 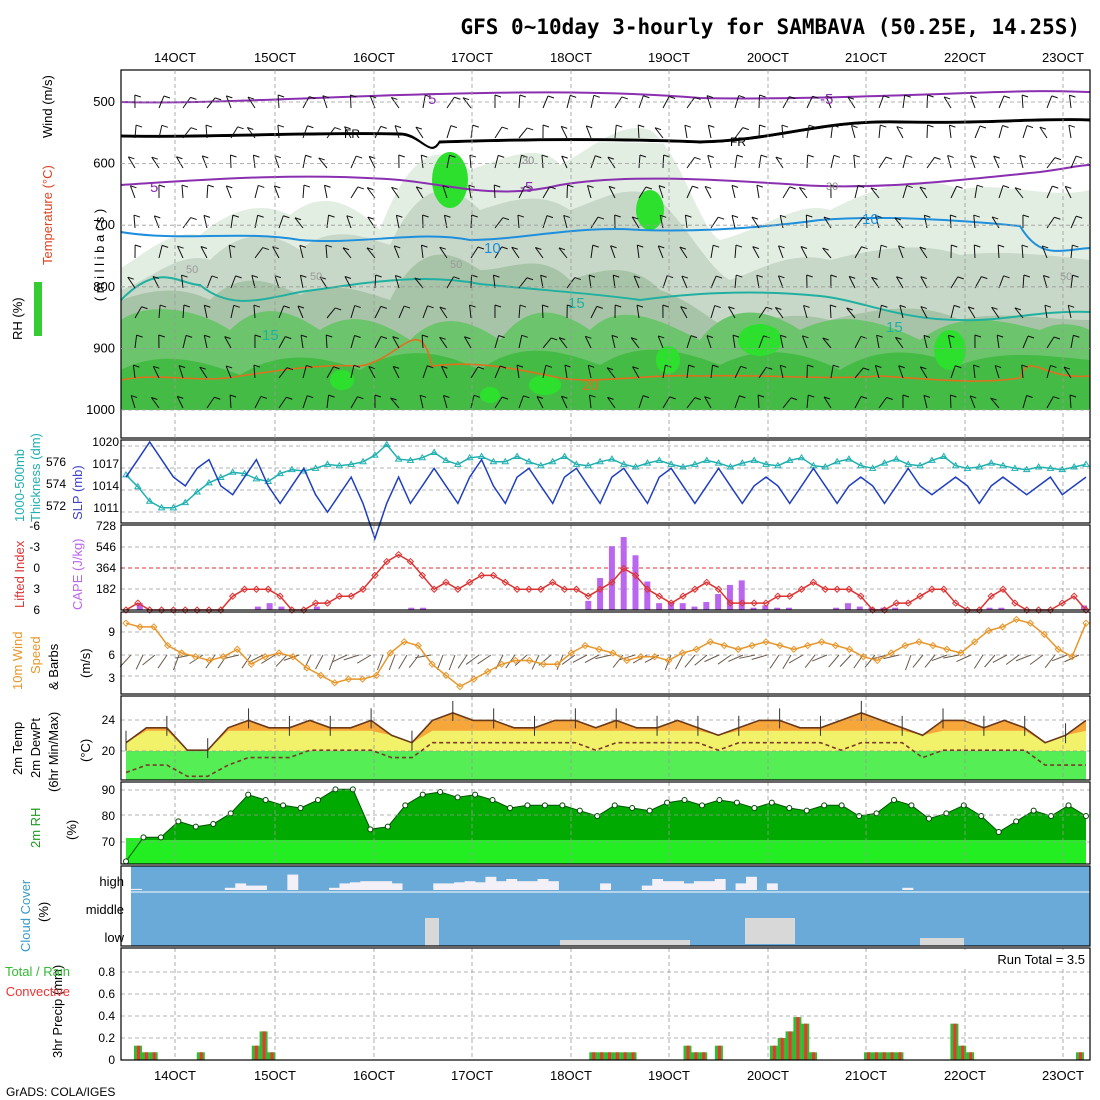 I want to click on cloud-level-middle: middle, so click(x=105, y=909).